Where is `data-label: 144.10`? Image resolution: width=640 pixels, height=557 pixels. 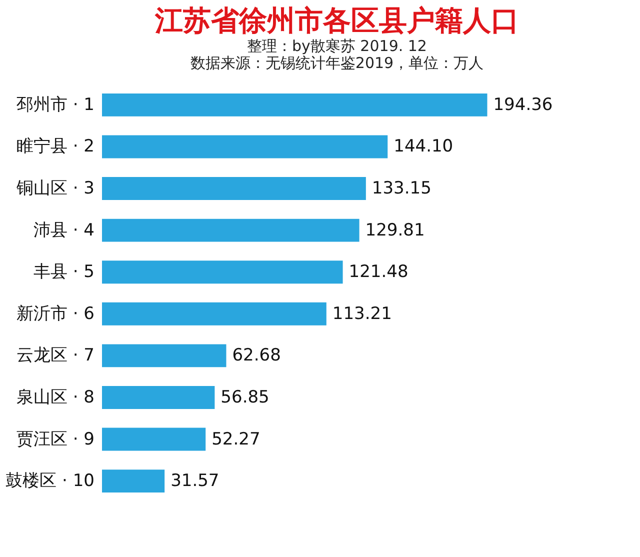 data-label: 144.10 is located at coordinates (424, 146).